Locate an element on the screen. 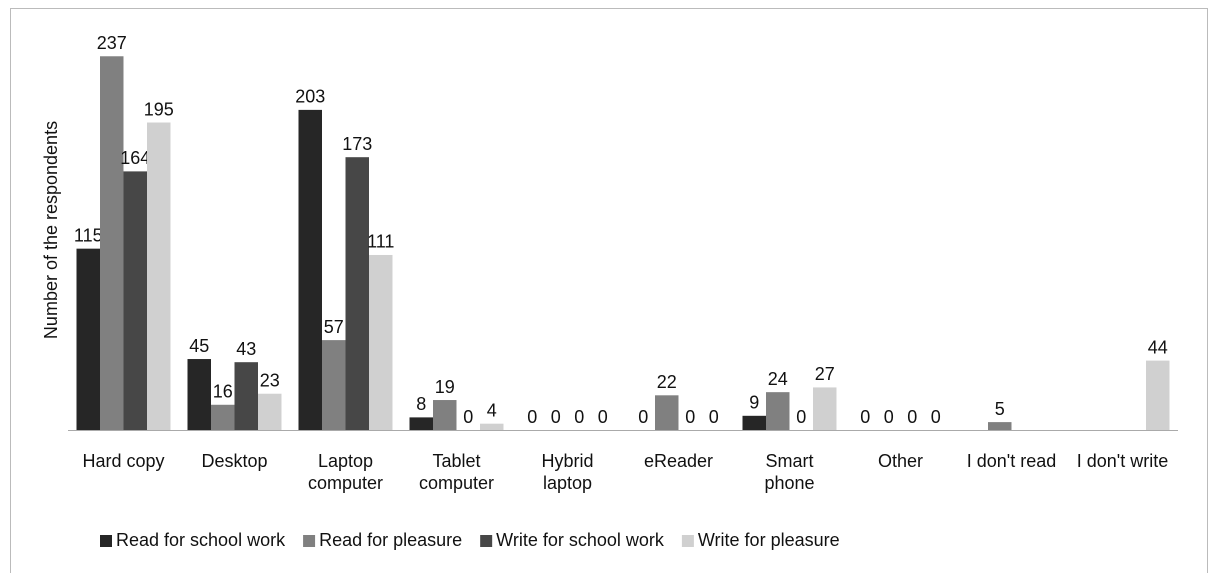  x-tick-label: I don't write is located at coordinates (1122, 461).